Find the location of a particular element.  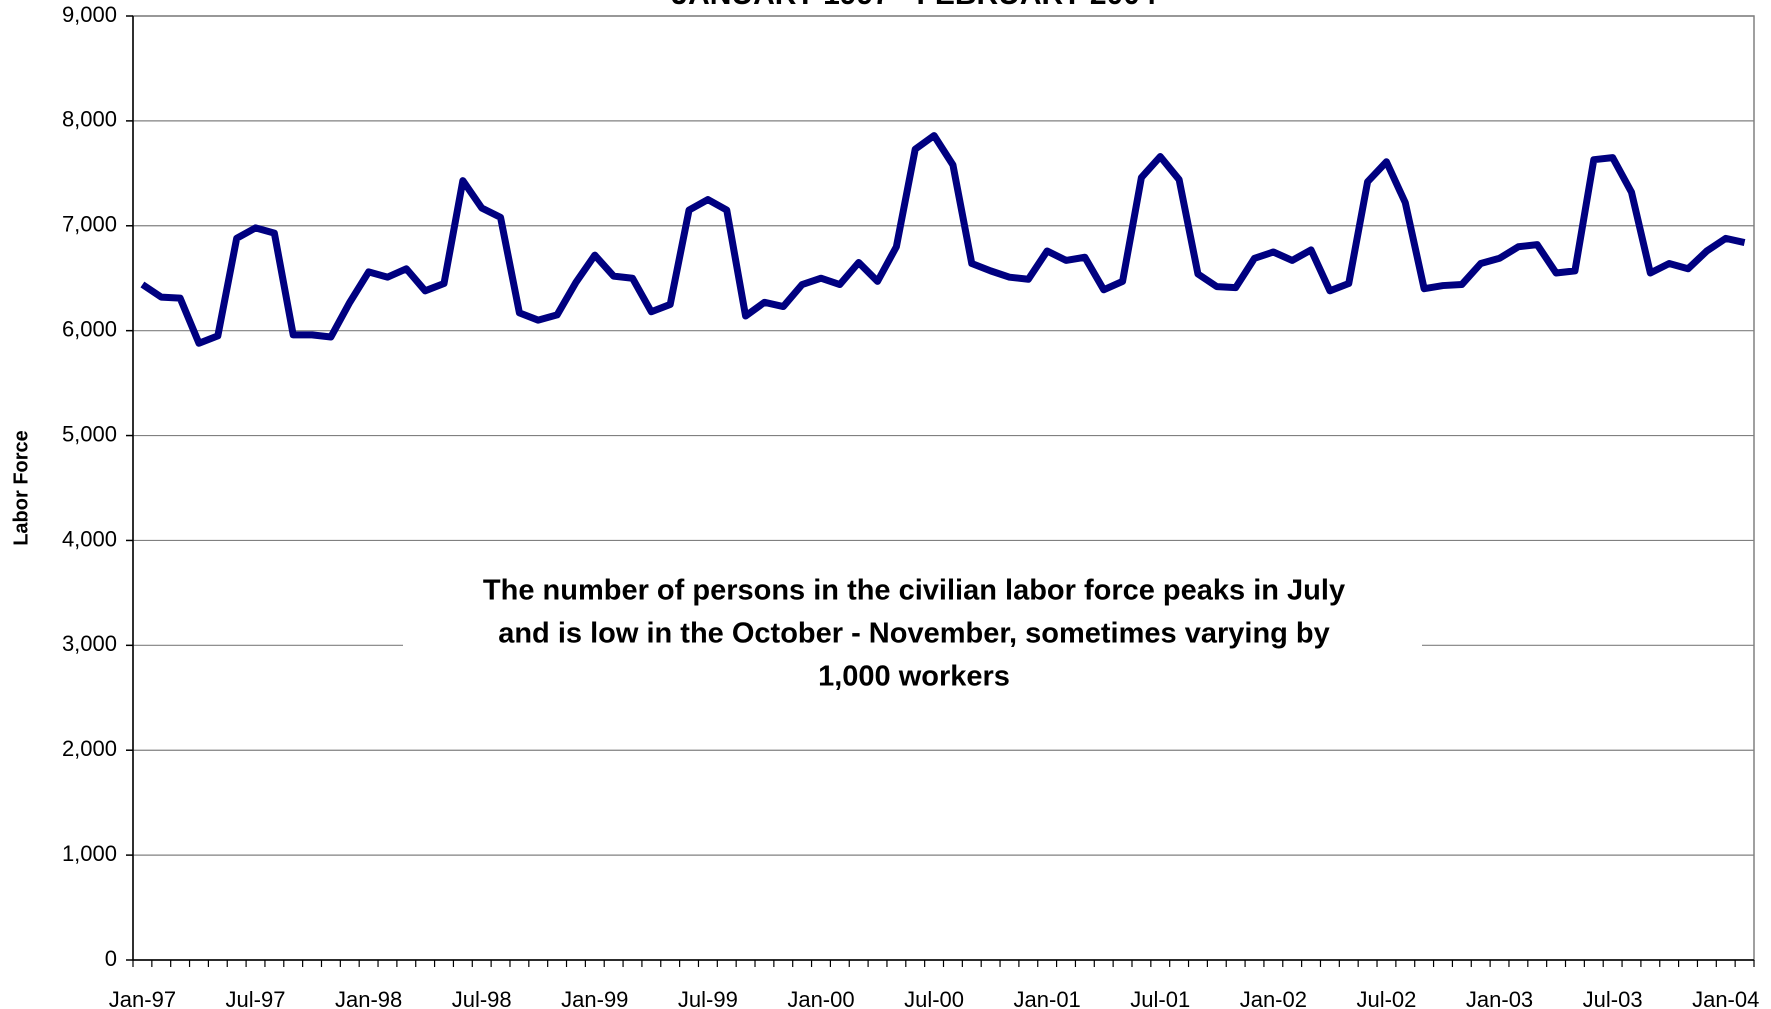

annotation-box is located at coordinates (912, 635).